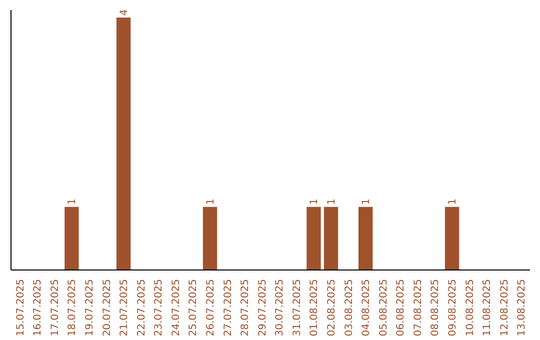 This screenshot has width=540, height=340. Describe the element at coordinates (488, 307) in the screenshot. I see `x-tick-label: 11.08.2025` at that location.